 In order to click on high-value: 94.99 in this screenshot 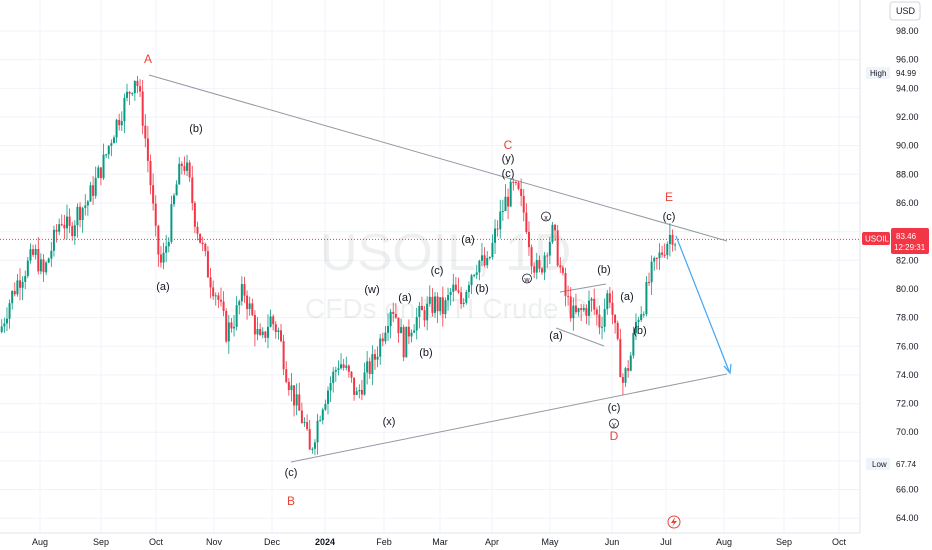, I will do `click(906, 73)`.